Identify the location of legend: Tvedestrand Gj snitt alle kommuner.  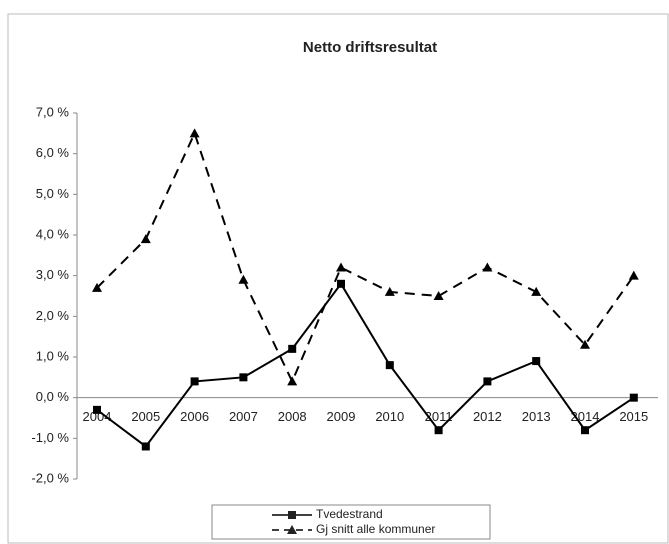
(351, 522).